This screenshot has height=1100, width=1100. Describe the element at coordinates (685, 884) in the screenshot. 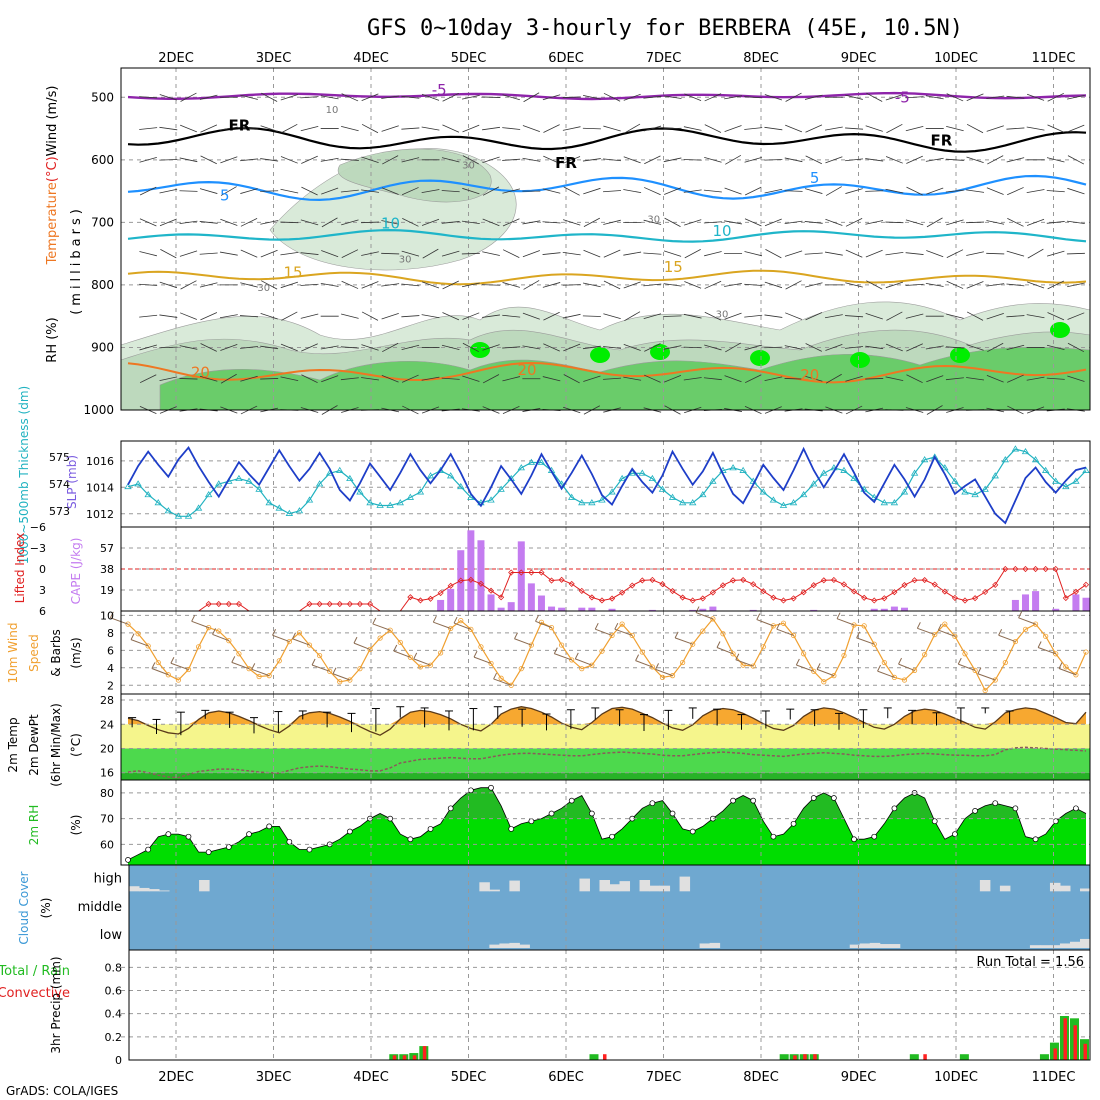

I see `cloud-high-bar` at that location.